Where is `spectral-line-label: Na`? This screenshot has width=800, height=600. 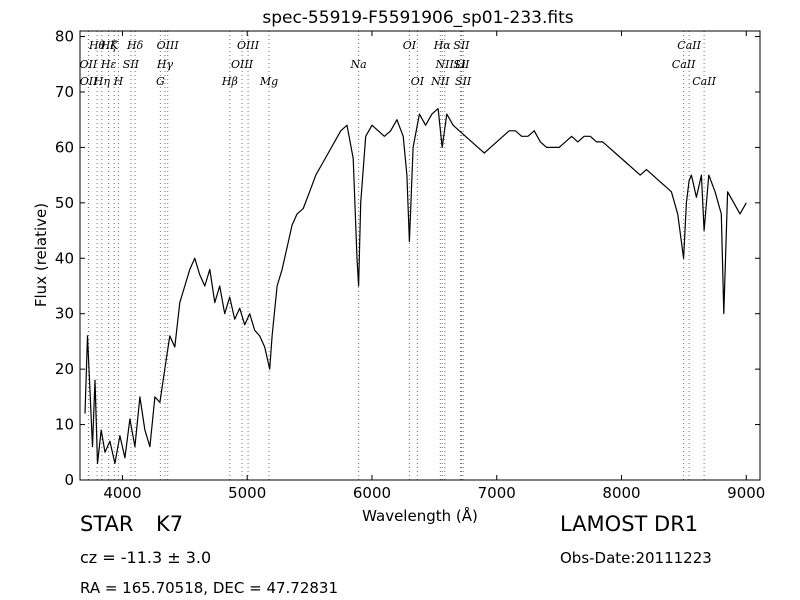
spectral-line-label: Na is located at coordinates (358, 64).